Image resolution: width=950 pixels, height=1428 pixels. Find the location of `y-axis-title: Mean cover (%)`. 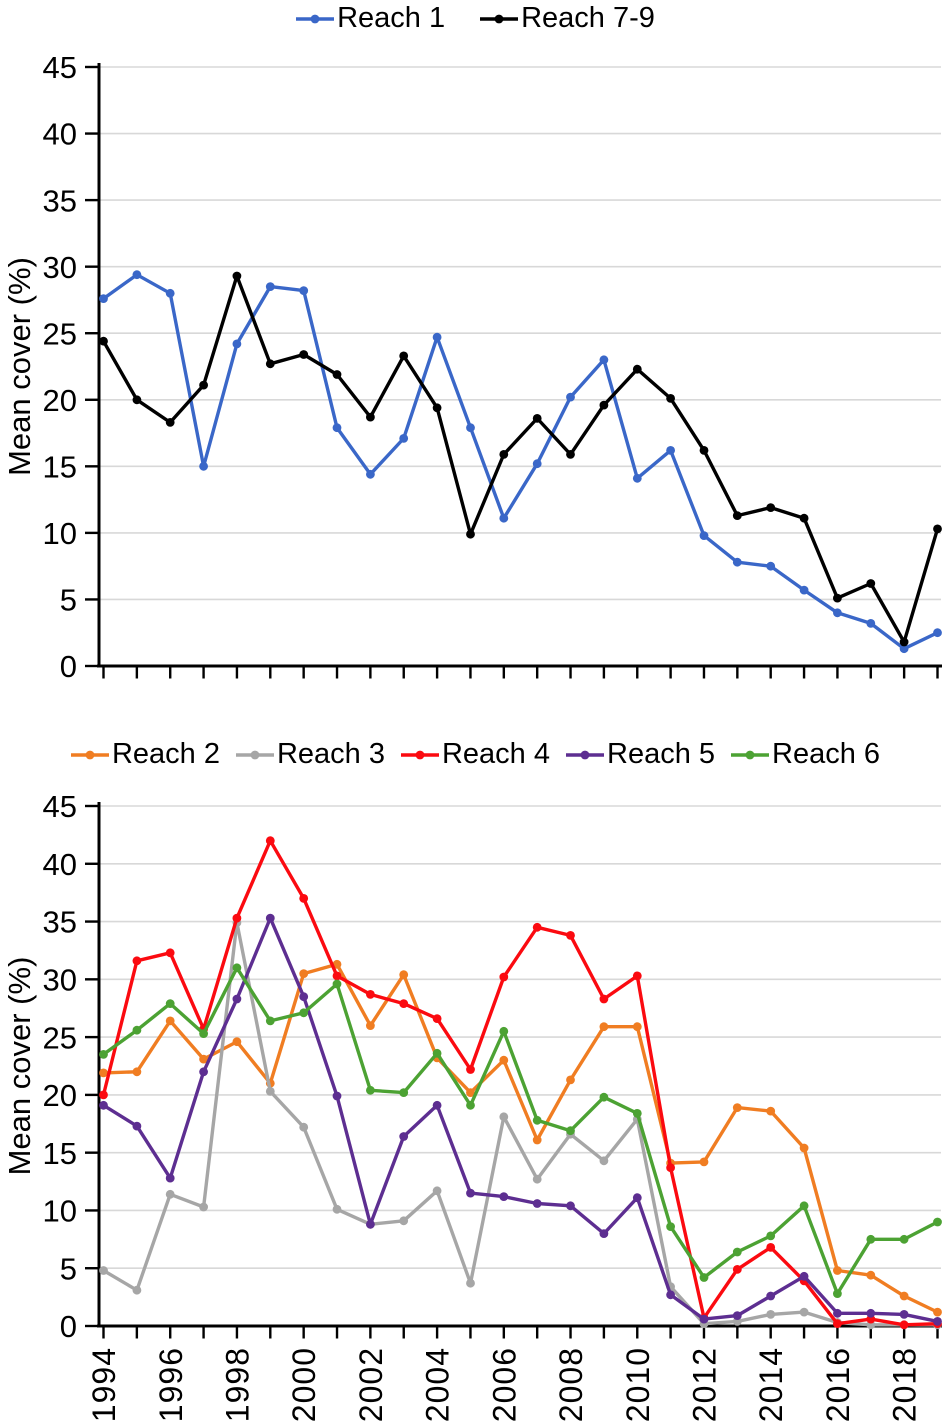

y-axis-title: Mean cover (%) is located at coordinates (19, 1066).